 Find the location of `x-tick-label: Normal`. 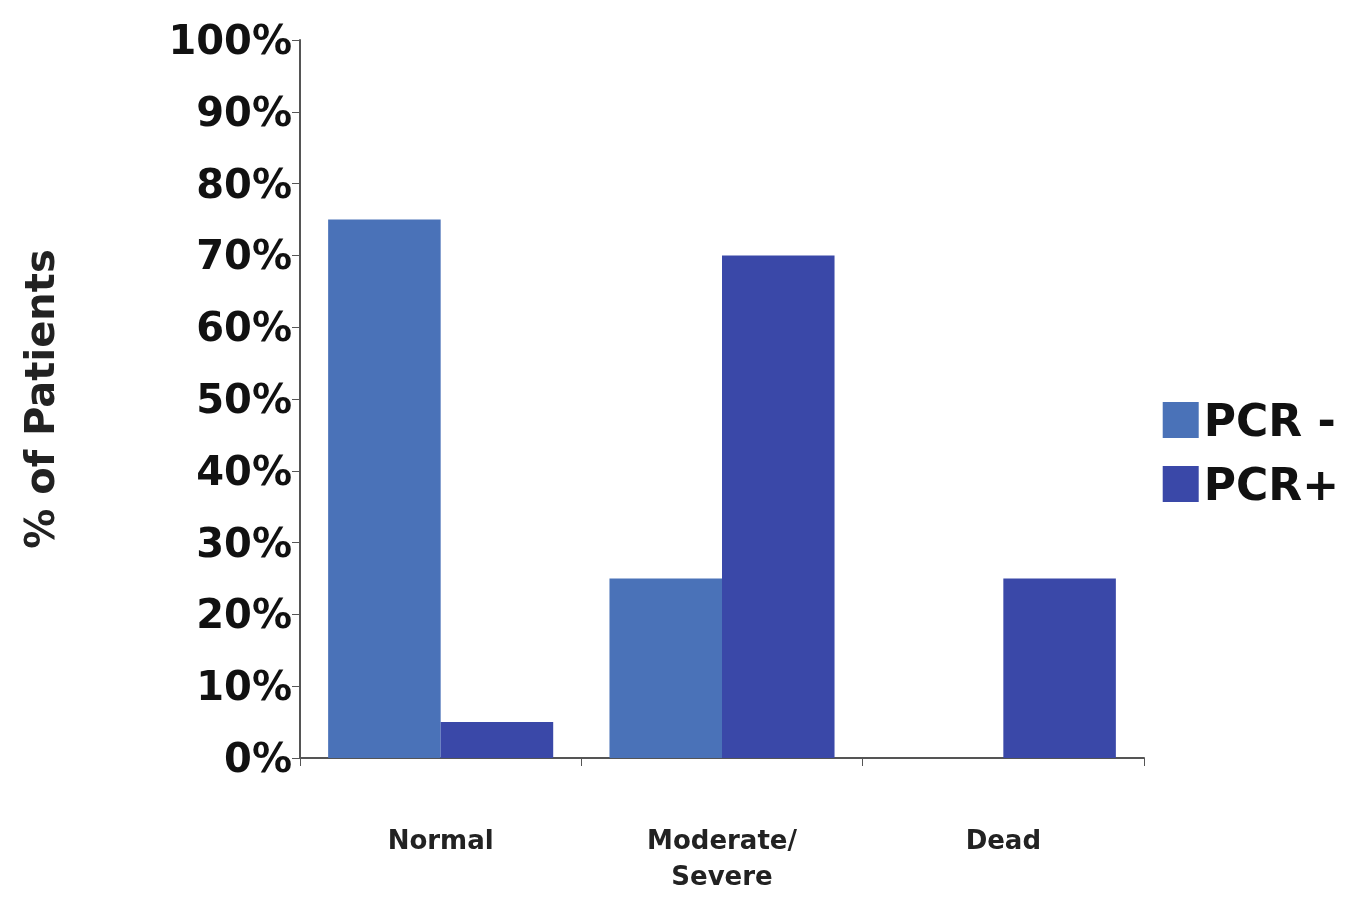

x-tick-label: Normal is located at coordinates (440, 840).